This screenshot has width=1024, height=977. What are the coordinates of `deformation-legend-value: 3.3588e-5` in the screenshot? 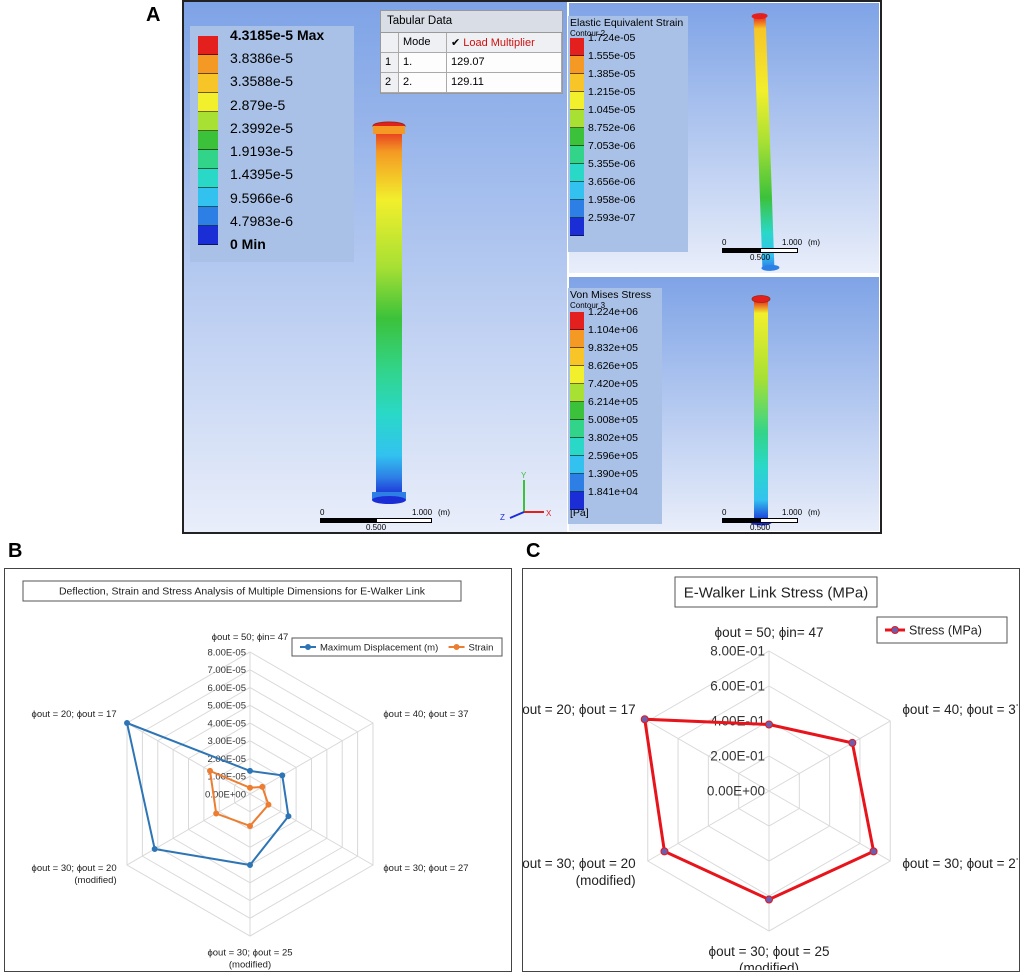 It's located at (262, 81).